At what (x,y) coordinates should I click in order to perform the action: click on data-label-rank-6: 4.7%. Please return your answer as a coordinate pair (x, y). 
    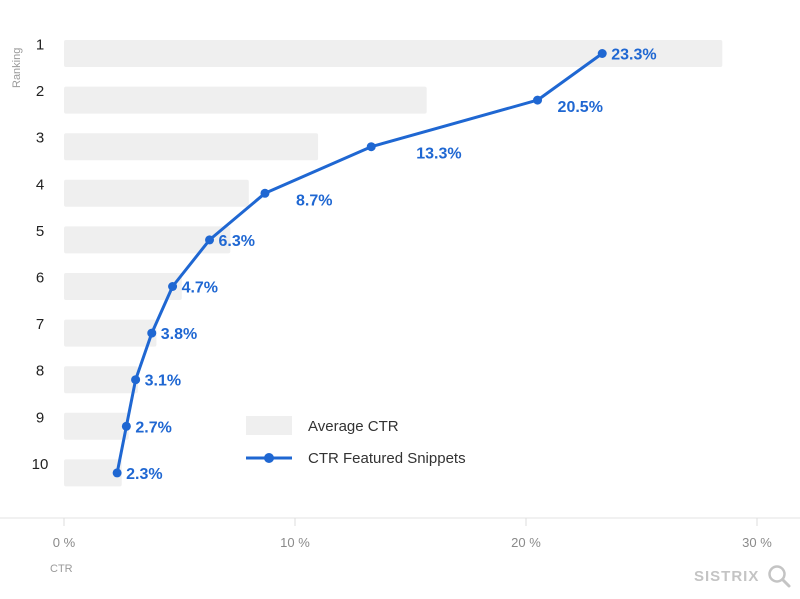
    Looking at the image, I should click on (200, 288).